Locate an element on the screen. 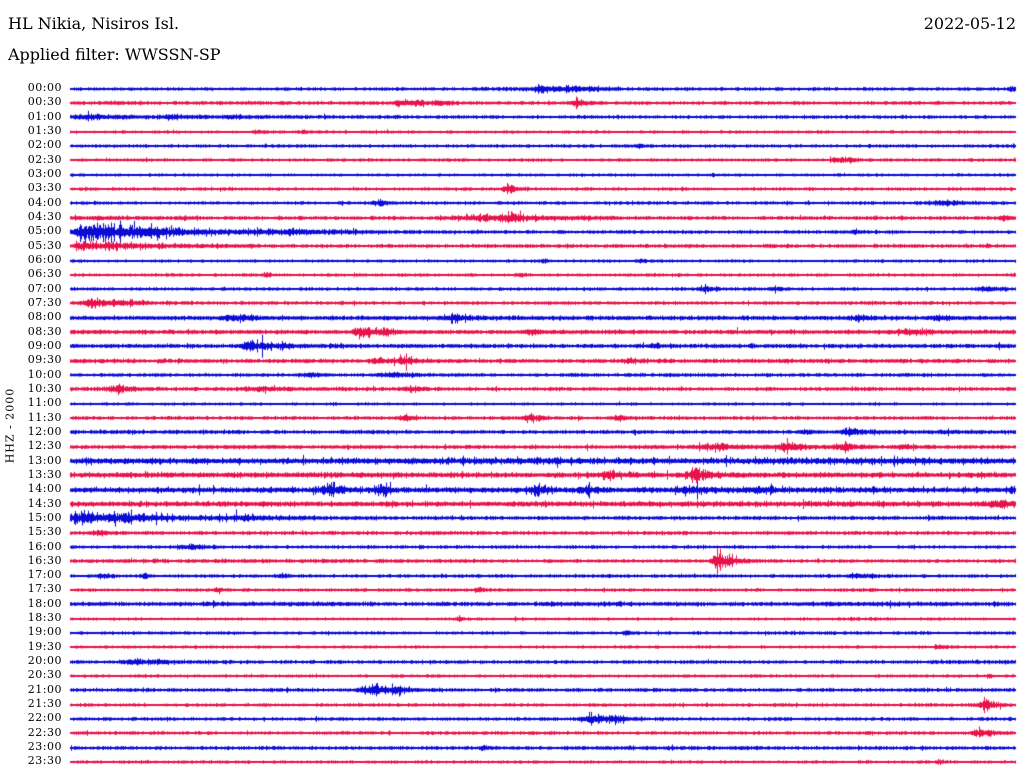  row-time-label: 07:30 is located at coordinates (44, 302).